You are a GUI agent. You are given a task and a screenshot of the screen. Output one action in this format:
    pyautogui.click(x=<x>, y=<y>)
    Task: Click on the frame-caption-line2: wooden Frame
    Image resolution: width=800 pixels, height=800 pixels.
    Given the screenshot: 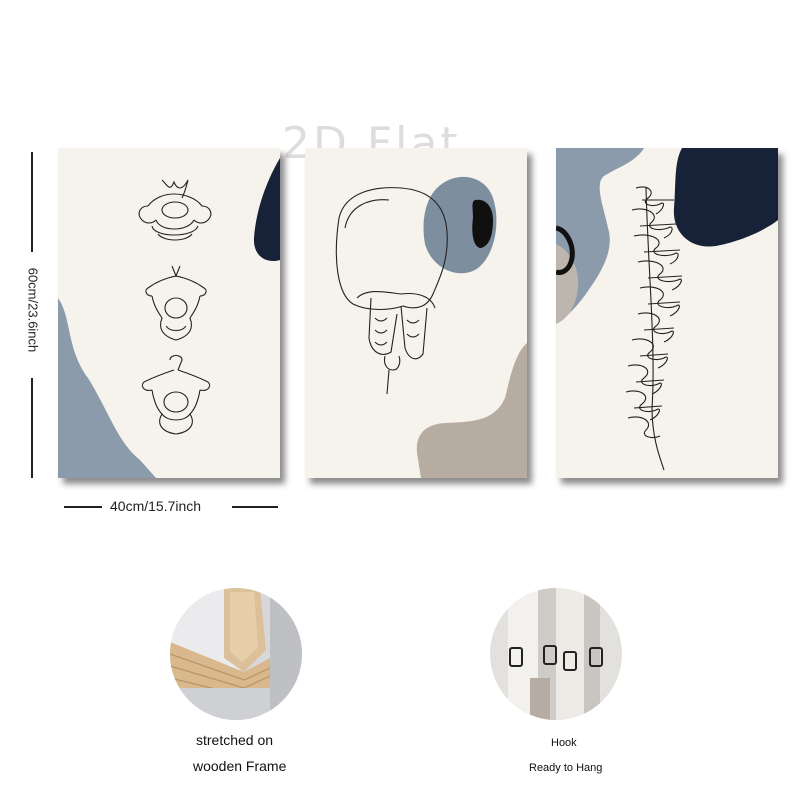 What is the action you would take?
    pyautogui.click(x=240, y=766)
    